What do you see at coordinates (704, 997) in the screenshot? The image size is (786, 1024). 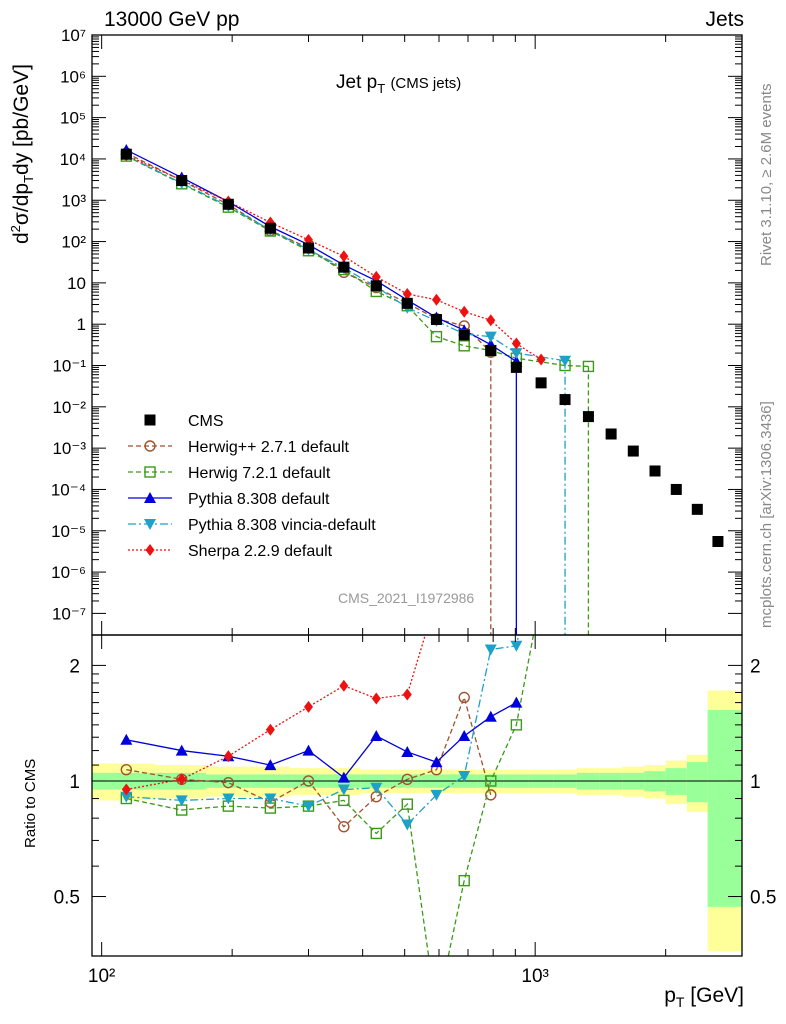 I see `x-axis-label: pT [GeV]` at bounding box center [704, 997].